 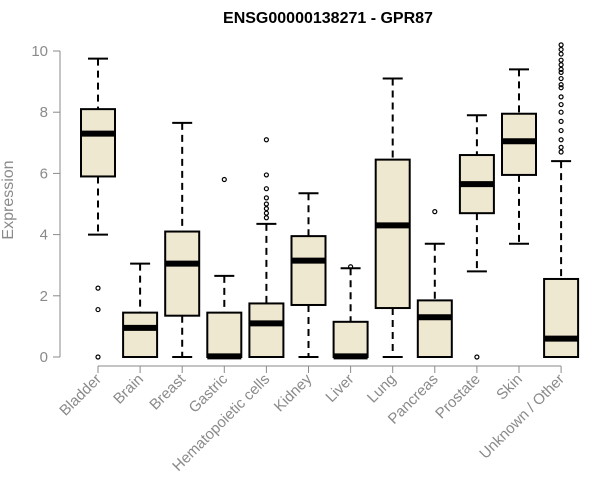 I want to click on x-tick-label: Lung, so click(x=382, y=389).